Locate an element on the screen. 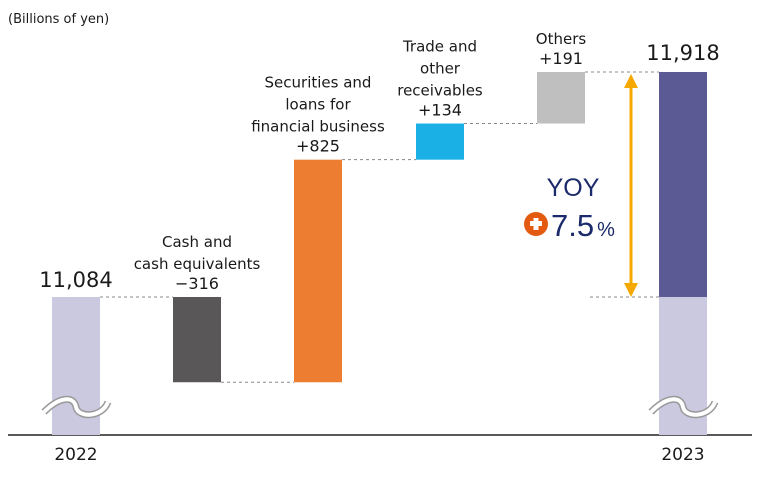 The image size is (759, 482). change-value-label: +825 is located at coordinates (318, 146).